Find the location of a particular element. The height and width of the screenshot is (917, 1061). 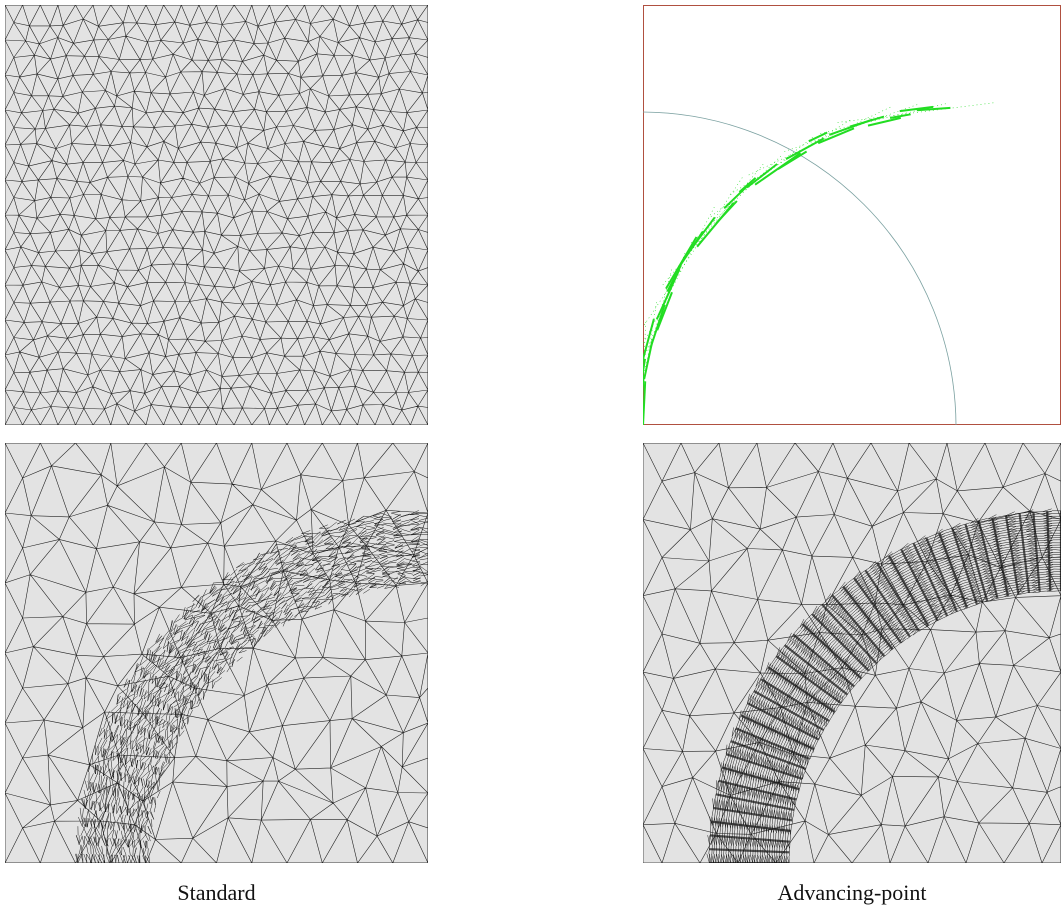

caption-advancing-point: Advancing-point is located at coordinates (852, 892).